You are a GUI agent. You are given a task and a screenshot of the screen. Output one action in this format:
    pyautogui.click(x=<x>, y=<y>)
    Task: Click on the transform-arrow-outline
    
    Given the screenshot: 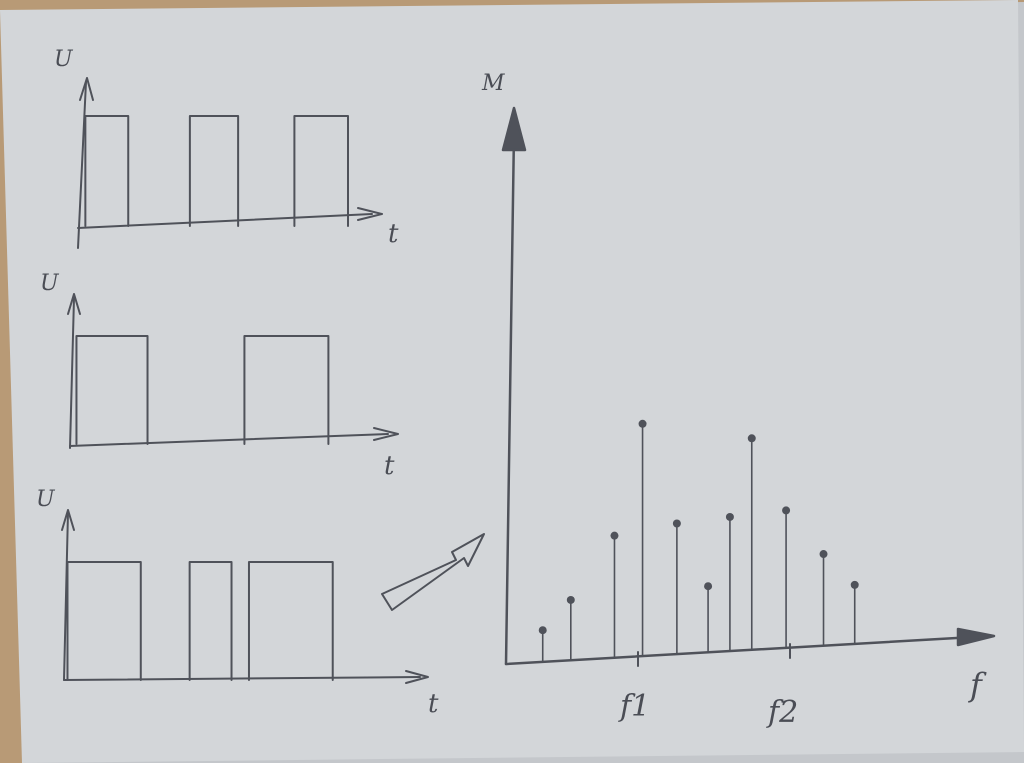 What is the action you would take?
    pyautogui.click(x=433, y=572)
    